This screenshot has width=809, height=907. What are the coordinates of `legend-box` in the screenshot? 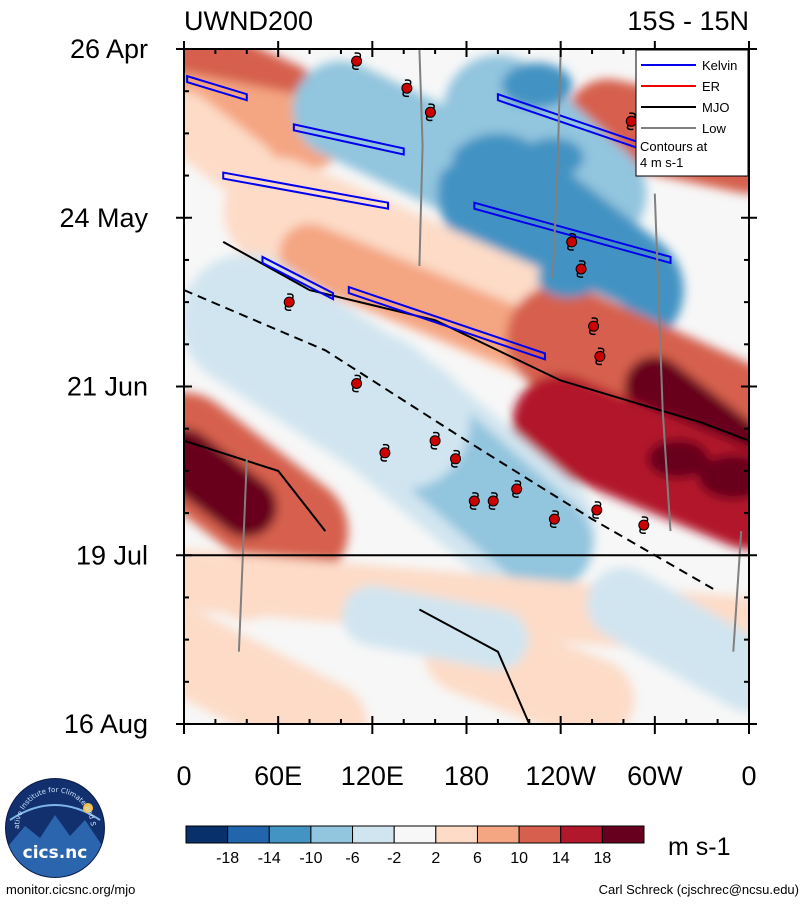 It's located at (692, 113).